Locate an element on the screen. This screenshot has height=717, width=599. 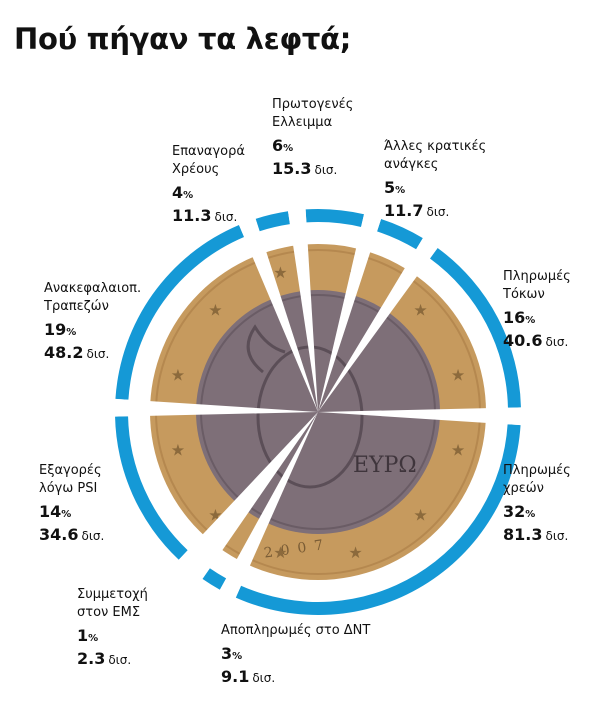
slice-label-primary-deficit: Πρωτογενές Ελλειμμα 6% 15.3 δισ. is located at coordinates (327, 138).